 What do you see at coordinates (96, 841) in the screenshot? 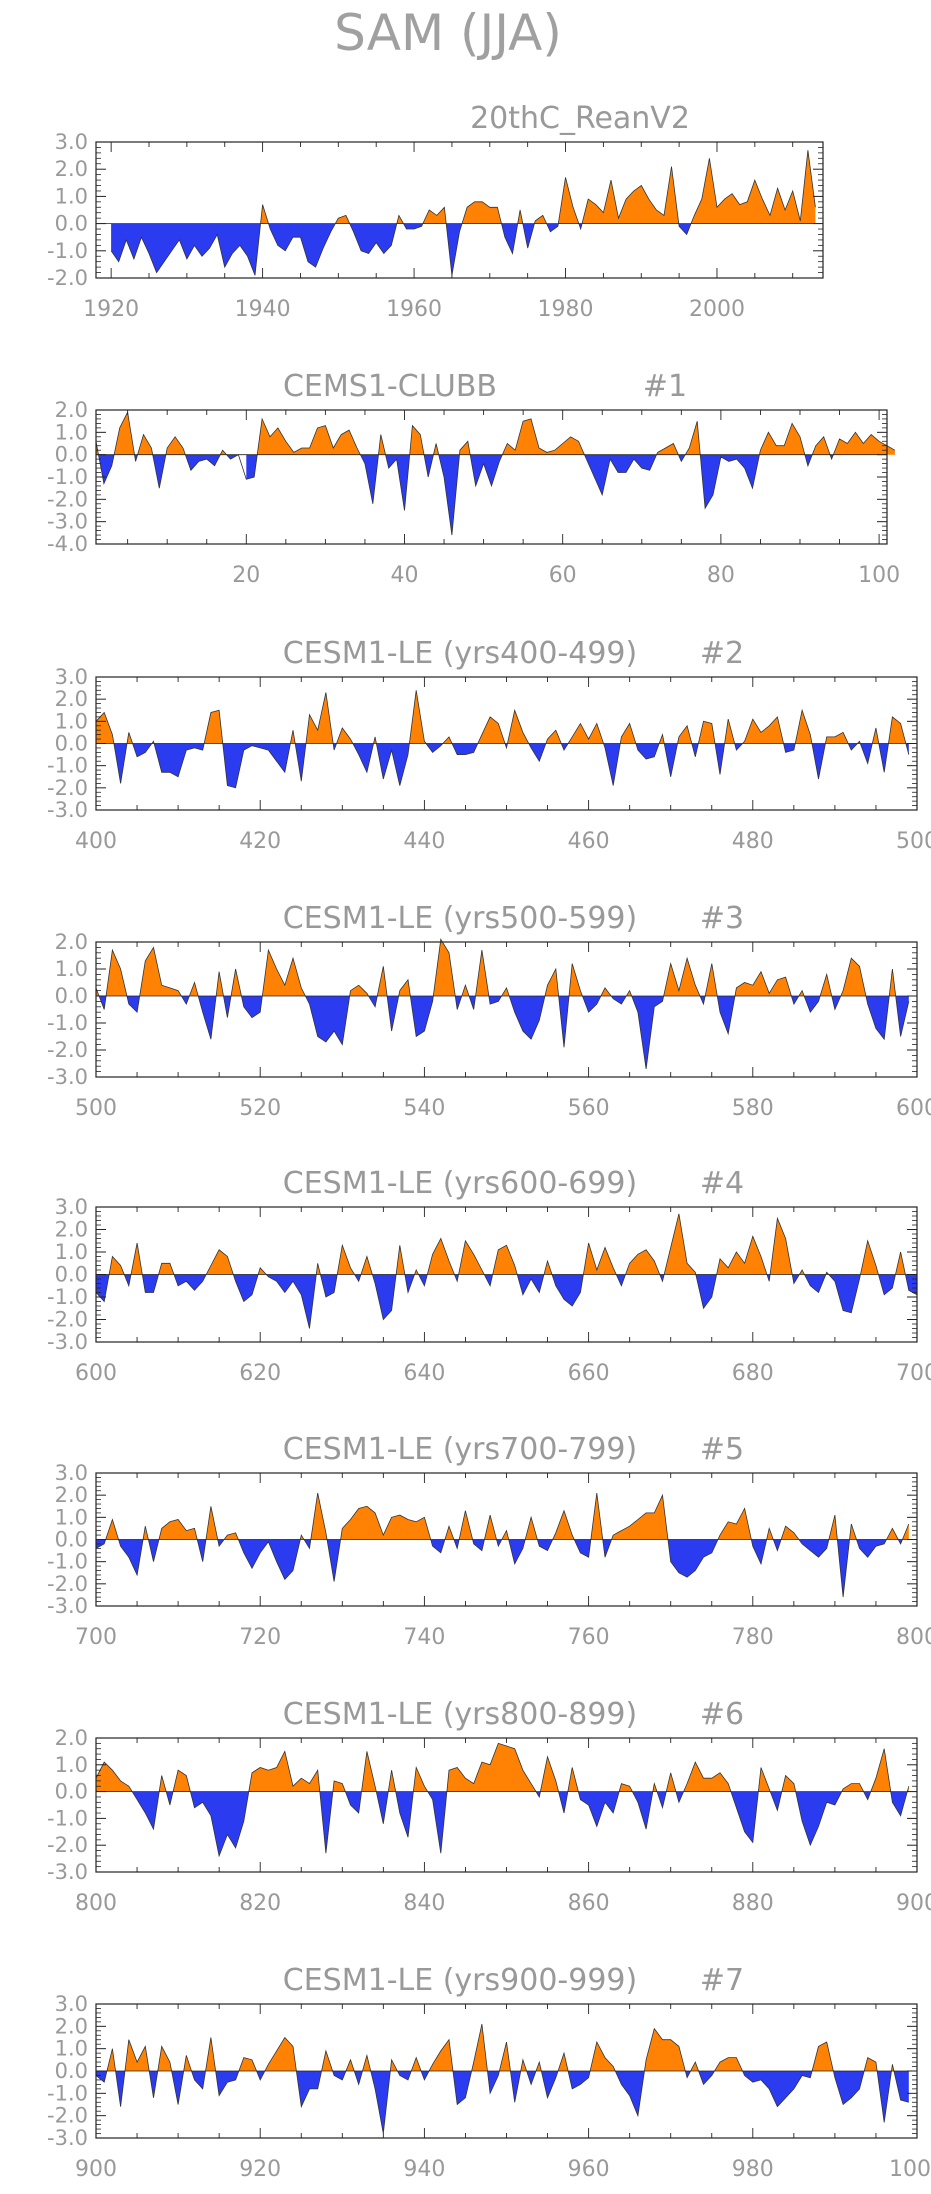
I see `x-tick-label: 400` at bounding box center [96, 841].